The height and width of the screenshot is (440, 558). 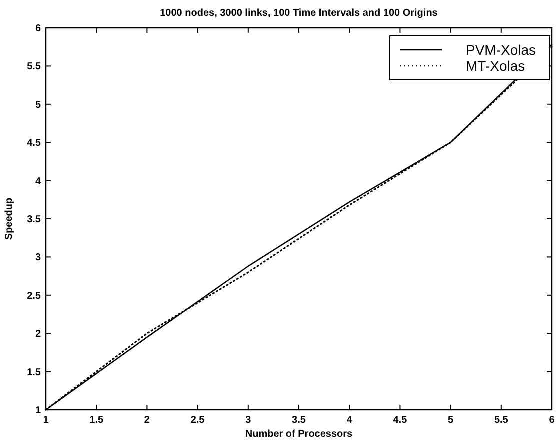 I want to click on x-tick-label: 3.5, so click(x=299, y=420).